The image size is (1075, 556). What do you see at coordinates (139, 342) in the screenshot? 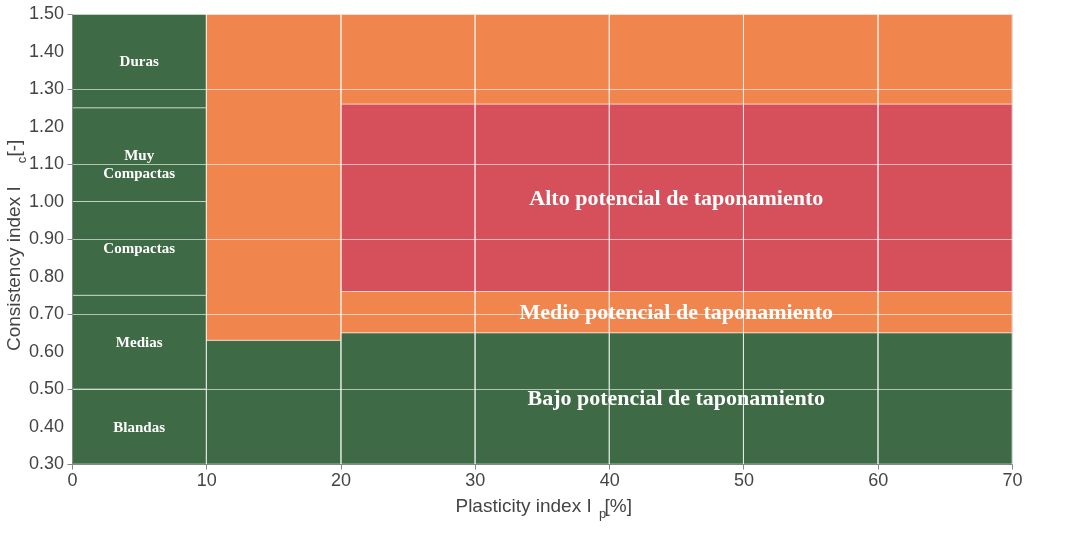
I see `series-label: Medias` at bounding box center [139, 342].